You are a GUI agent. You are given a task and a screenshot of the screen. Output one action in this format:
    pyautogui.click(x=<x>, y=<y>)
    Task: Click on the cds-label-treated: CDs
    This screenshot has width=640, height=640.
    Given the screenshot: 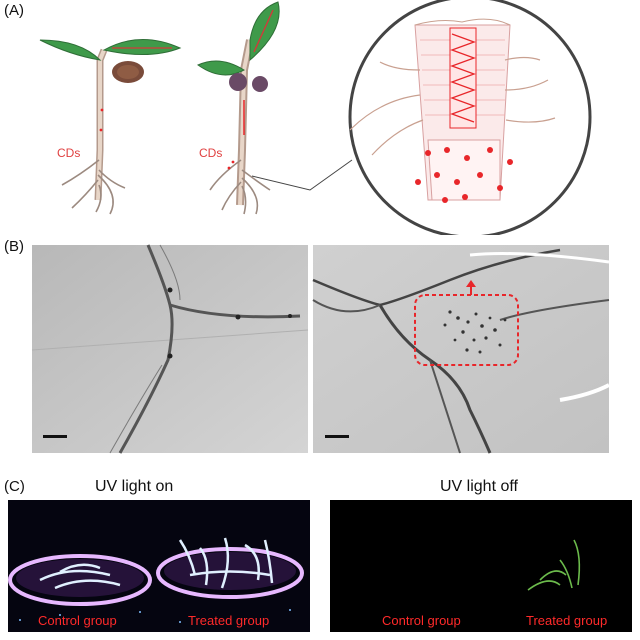 What is the action you would take?
    pyautogui.click(x=211, y=153)
    